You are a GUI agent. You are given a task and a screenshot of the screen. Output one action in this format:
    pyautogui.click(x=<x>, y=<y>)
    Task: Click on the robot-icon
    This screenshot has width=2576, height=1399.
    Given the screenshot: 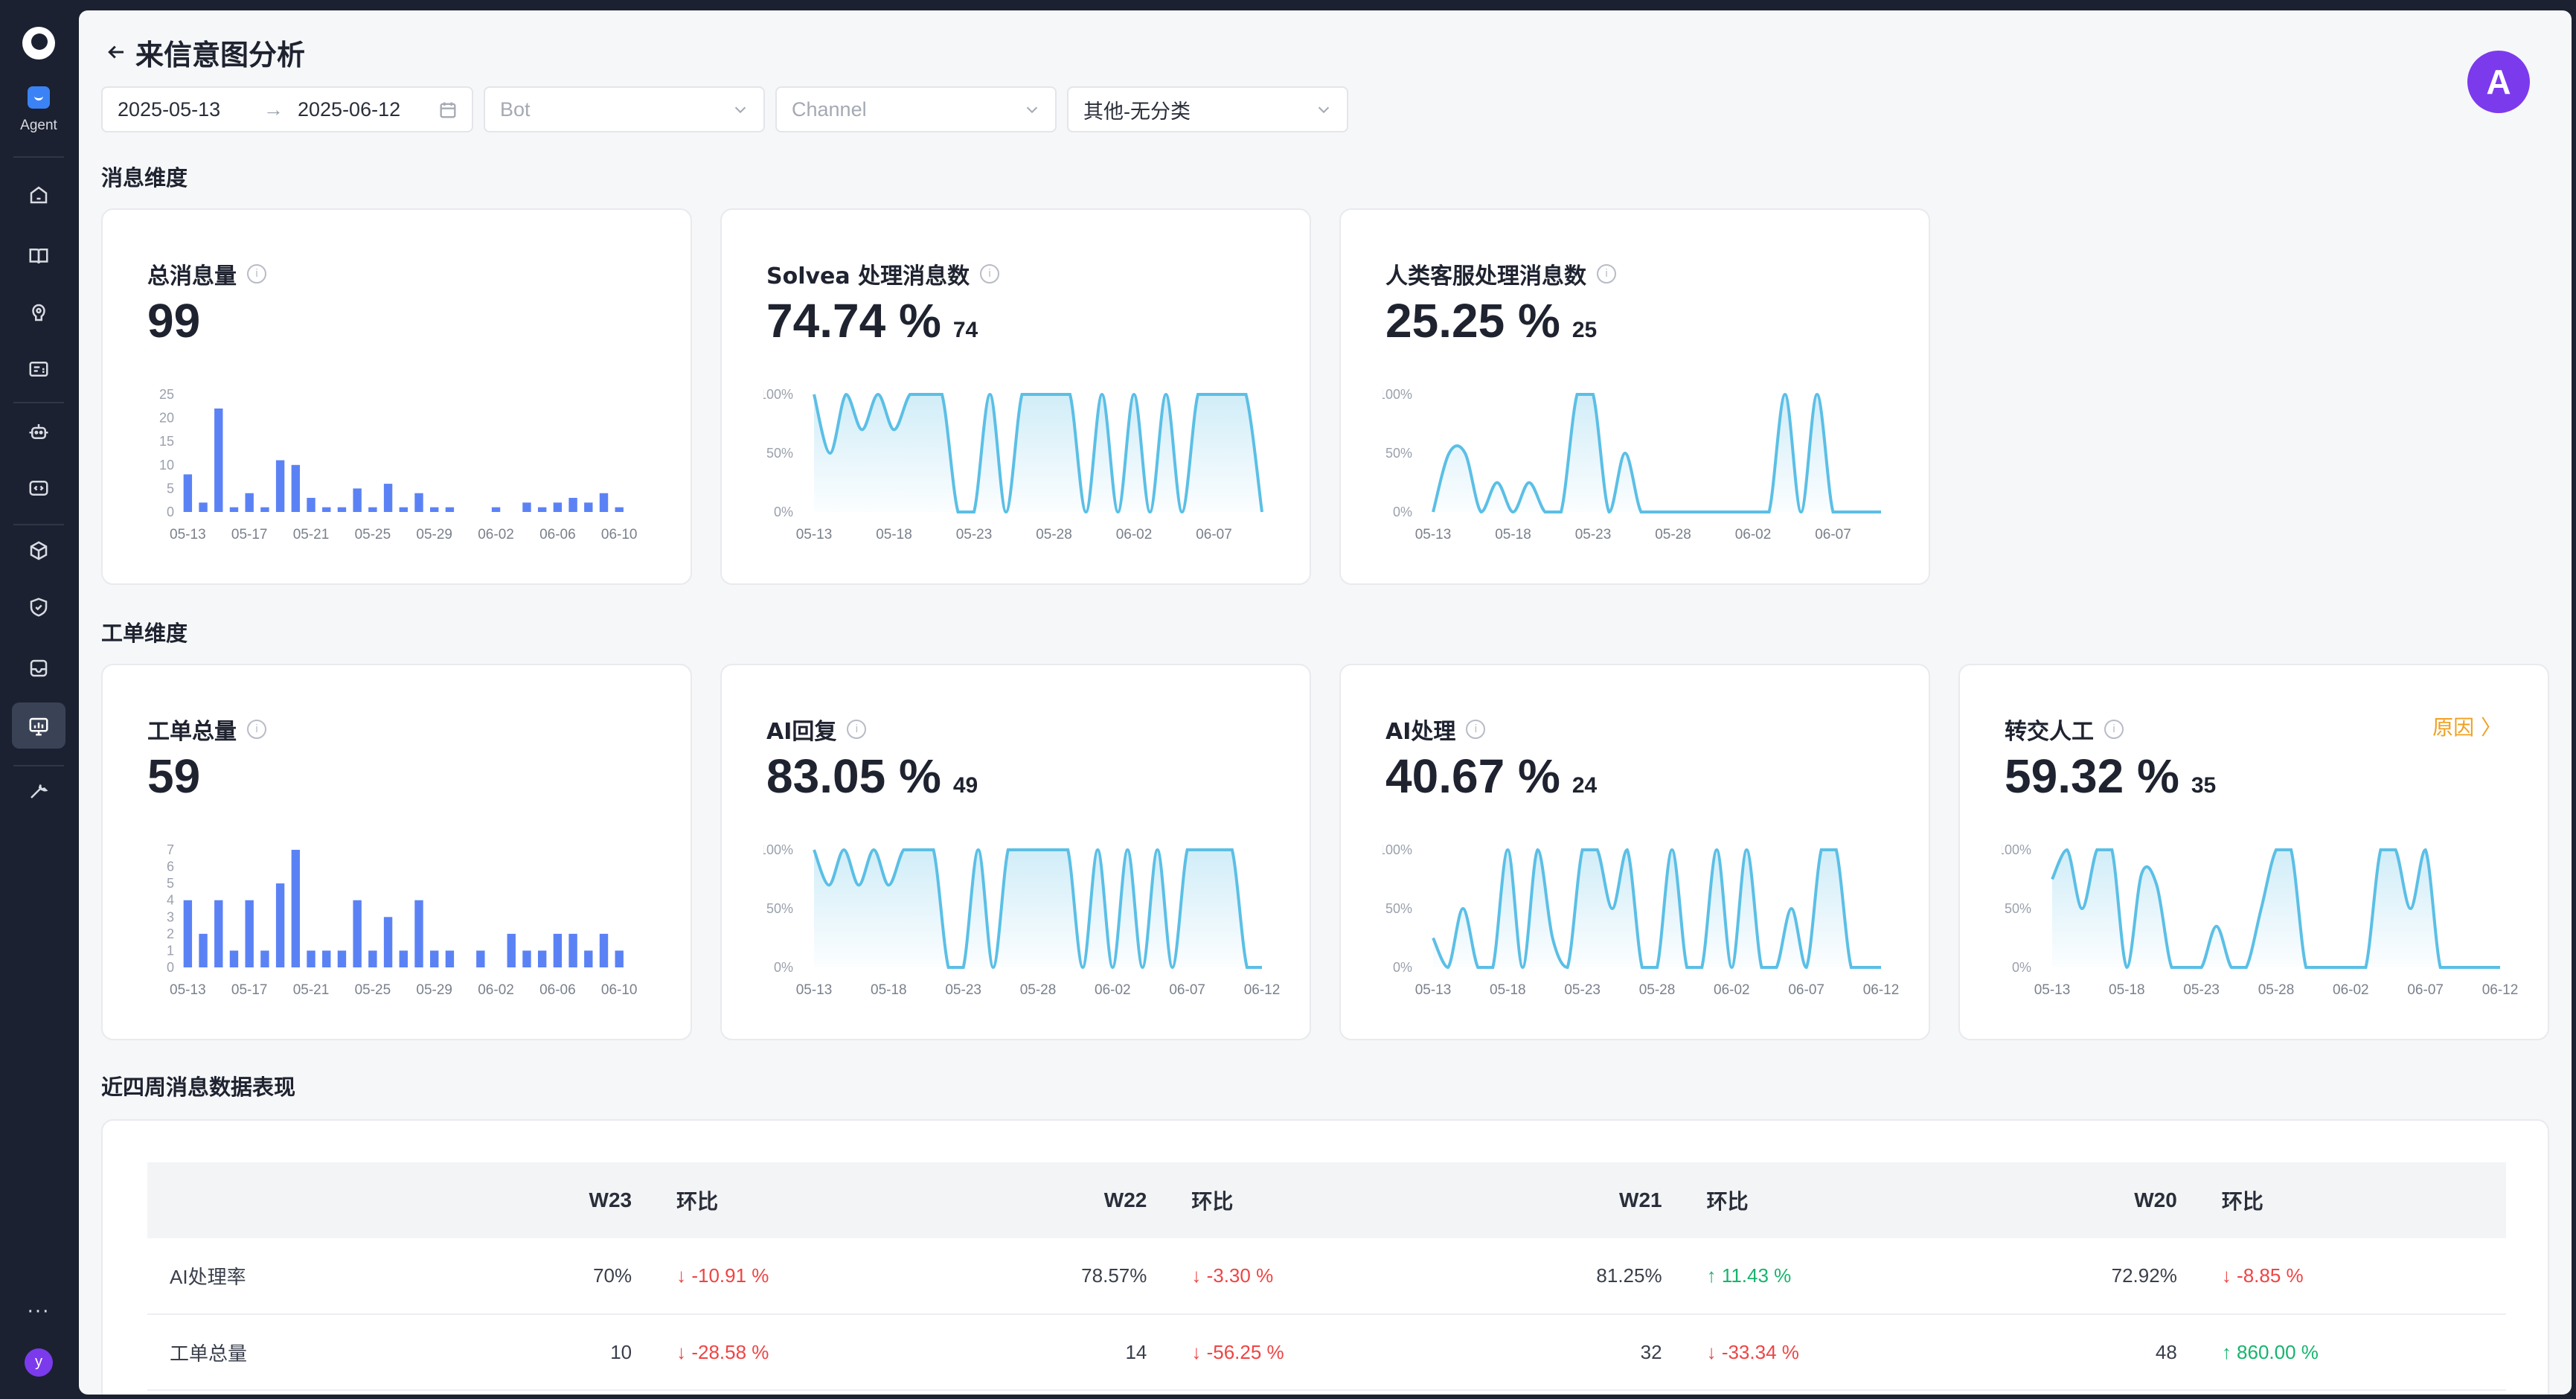 What is the action you would take?
    pyautogui.click(x=39, y=432)
    